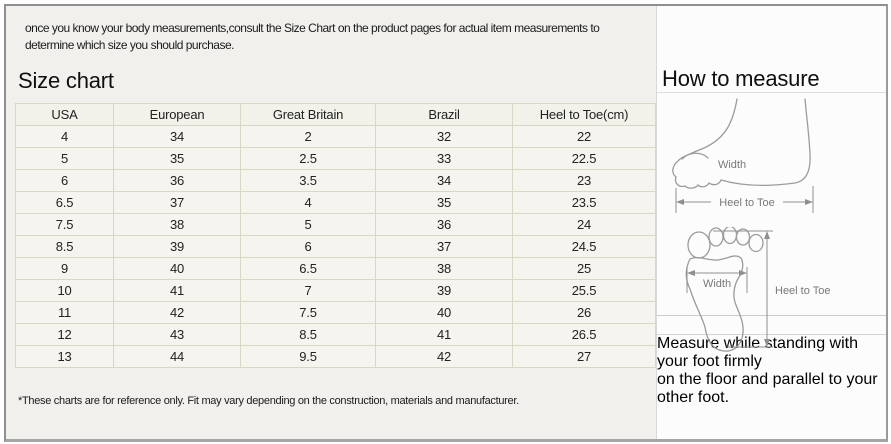  What do you see at coordinates (308, 290) in the screenshot?
I see `table-cell: 7` at bounding box center [308, 290].